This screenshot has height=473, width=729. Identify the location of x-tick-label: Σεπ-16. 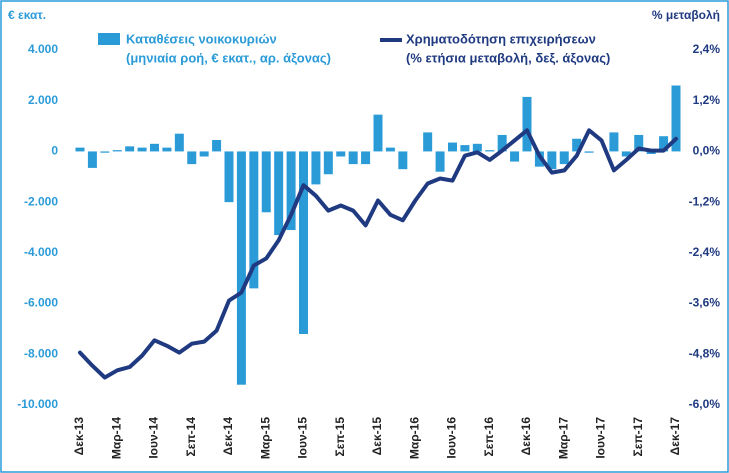
(489, 437).